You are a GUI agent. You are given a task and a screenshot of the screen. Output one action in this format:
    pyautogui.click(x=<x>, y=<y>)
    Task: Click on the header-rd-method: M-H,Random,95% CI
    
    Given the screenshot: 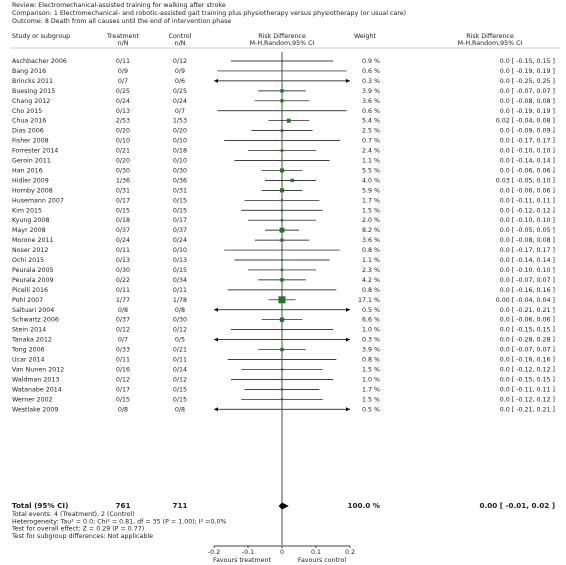 What is the action you would take?
    pyautogui.click(x=282, y=43)
    